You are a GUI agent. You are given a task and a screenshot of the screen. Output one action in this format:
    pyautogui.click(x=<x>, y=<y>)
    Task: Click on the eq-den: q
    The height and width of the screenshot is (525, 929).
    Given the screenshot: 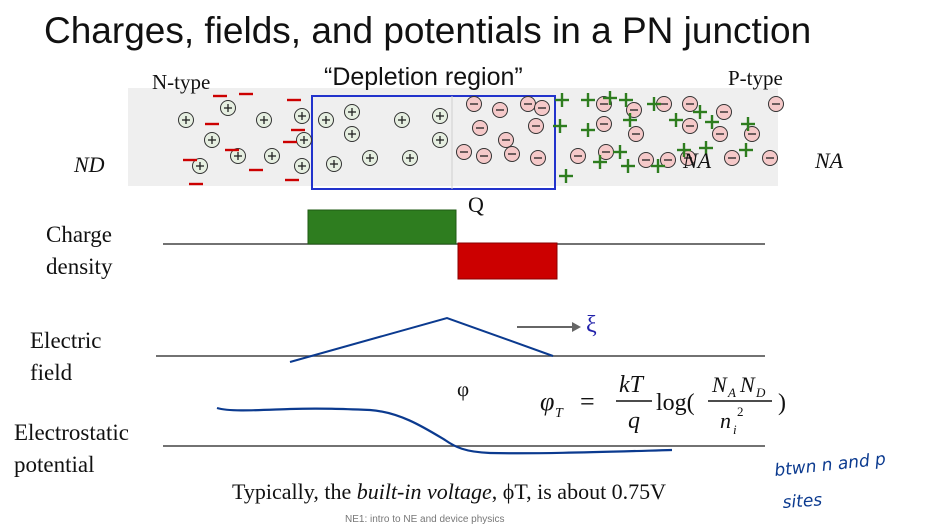 What is the action you would take?
    pyautogui.click(x=634, y=421)
    